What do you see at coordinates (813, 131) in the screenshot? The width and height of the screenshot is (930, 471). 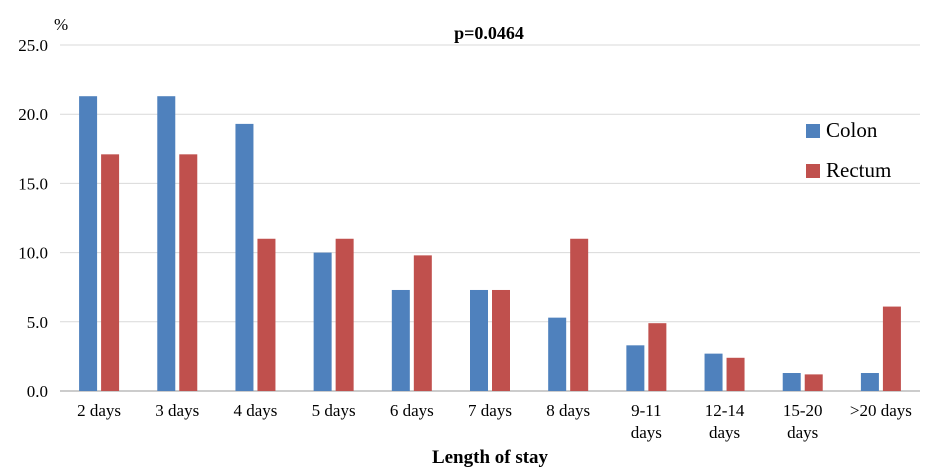 I see `legend-swatch-colon` at bounding box center [813, 131].